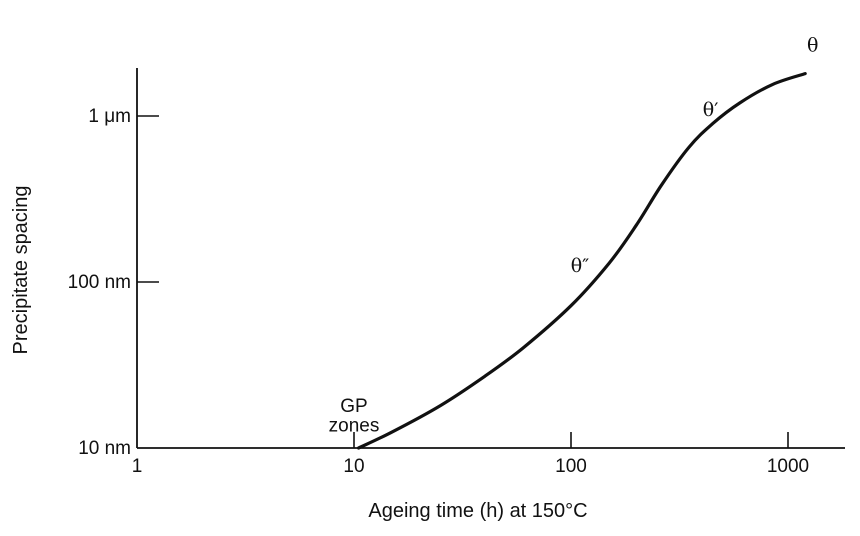 This screenshot has width=860, height=536. Describe the element at coordinates (137, 466) in the screenshot. I see `x-tick-label: 1` at that location.